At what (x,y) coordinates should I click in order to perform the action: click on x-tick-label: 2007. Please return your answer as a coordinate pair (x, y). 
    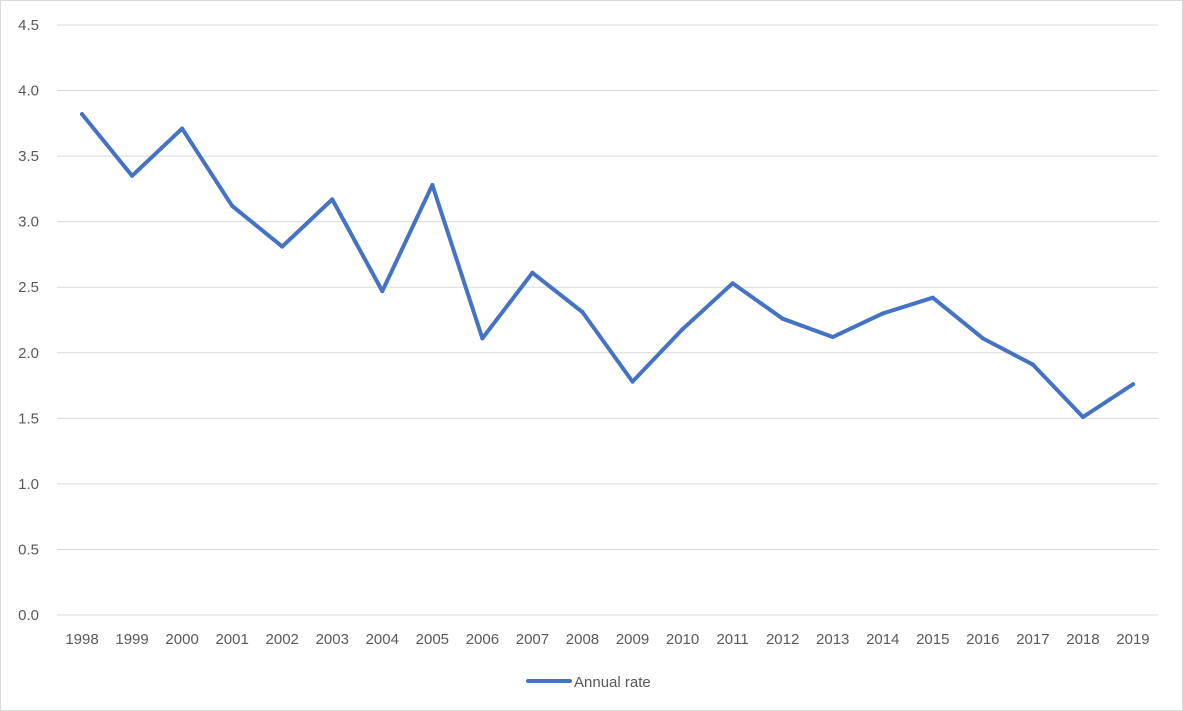
    Looking at the image, I should click on (532, 639).